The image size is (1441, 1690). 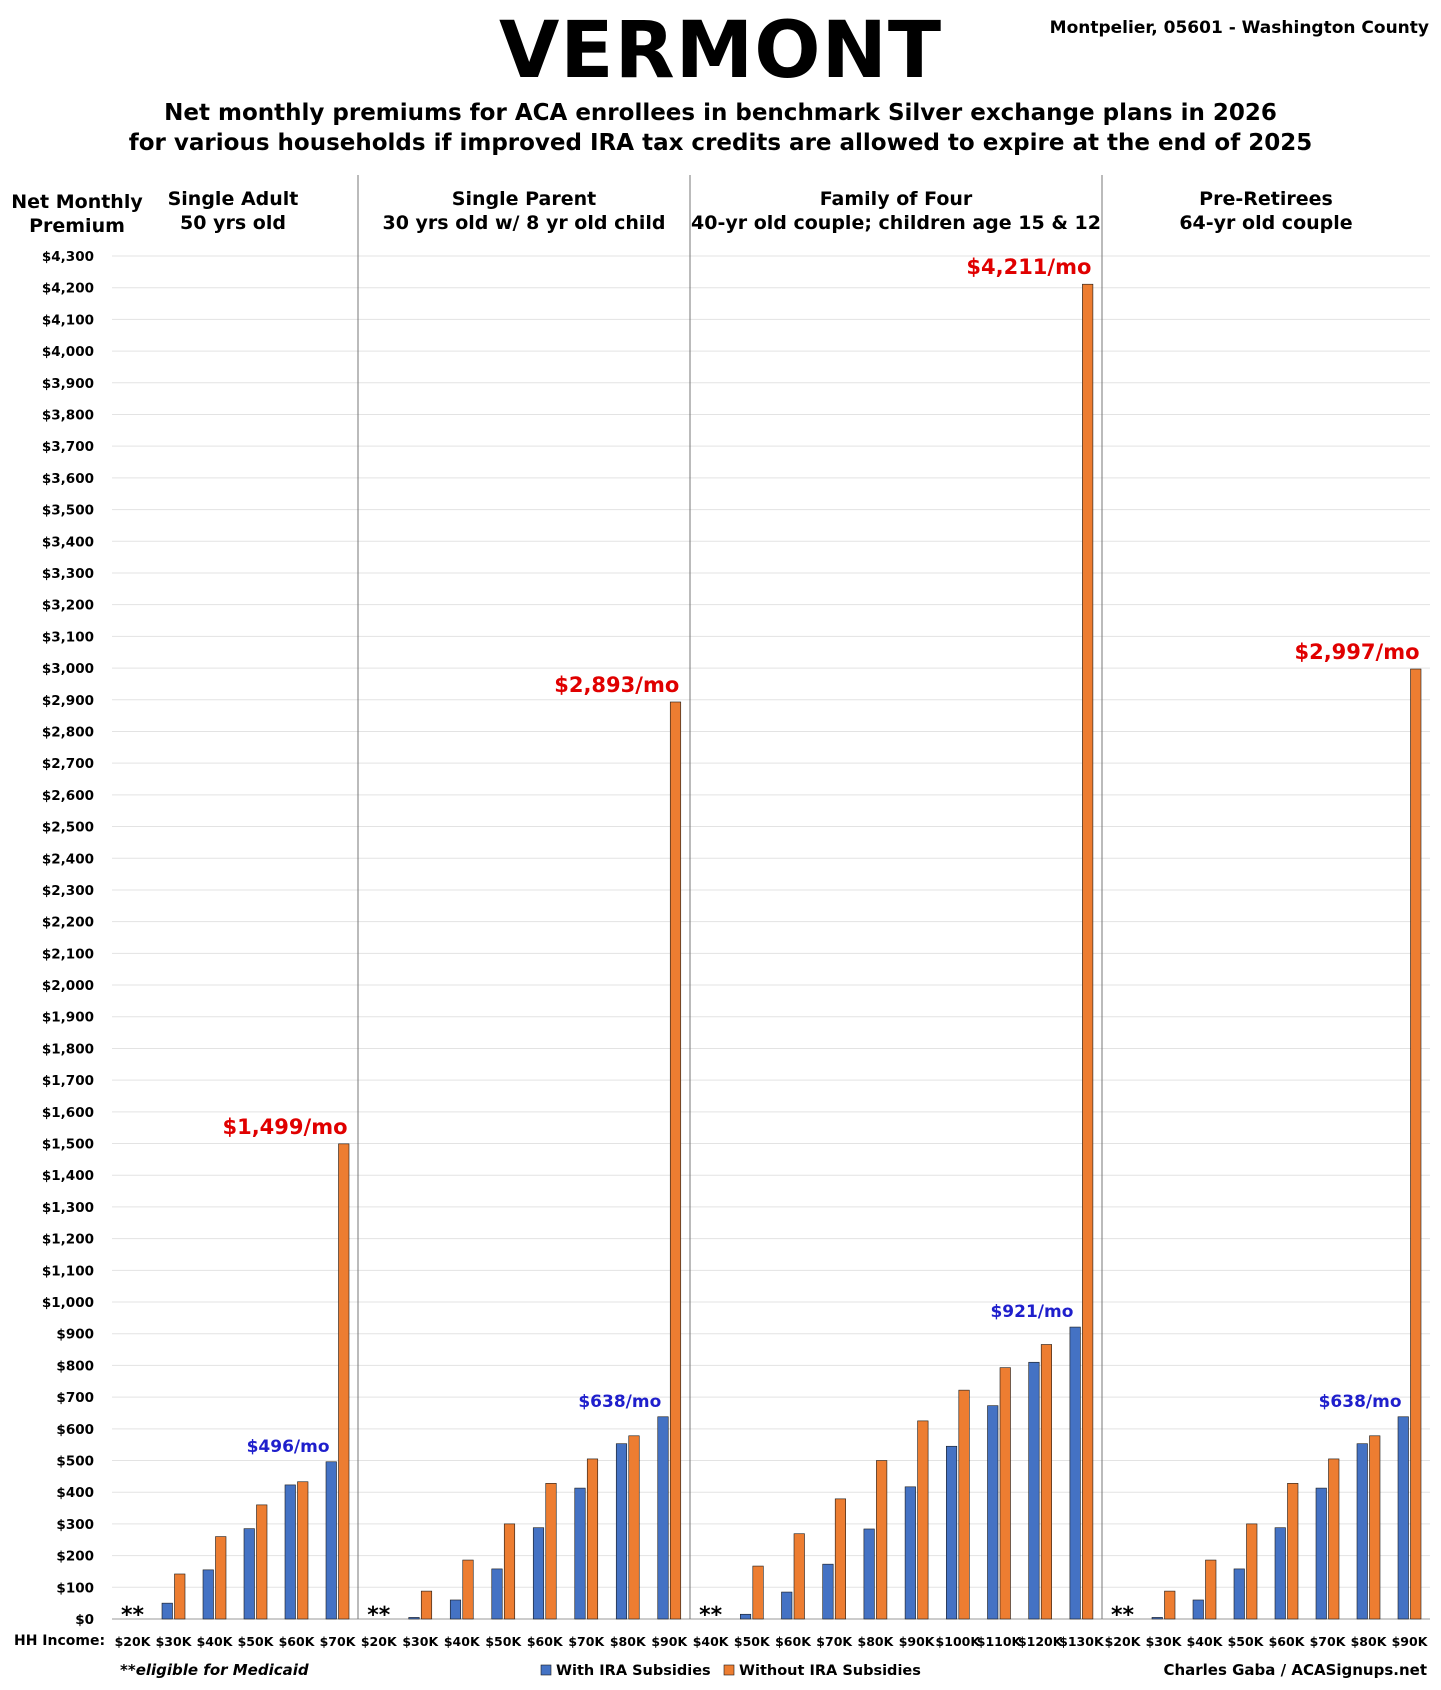 What do you see at coordinates (75, 1335) in the screenshot?
I see `y-tick-label: $900` at bounding box center [75, 1335].